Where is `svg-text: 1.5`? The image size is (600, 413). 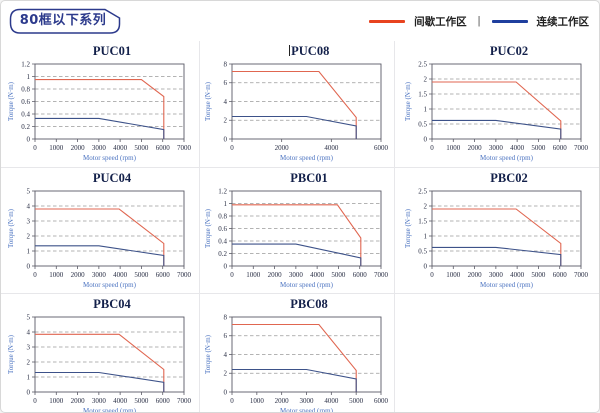 svg-text: 1.5 is located at coordinates (422, 94).